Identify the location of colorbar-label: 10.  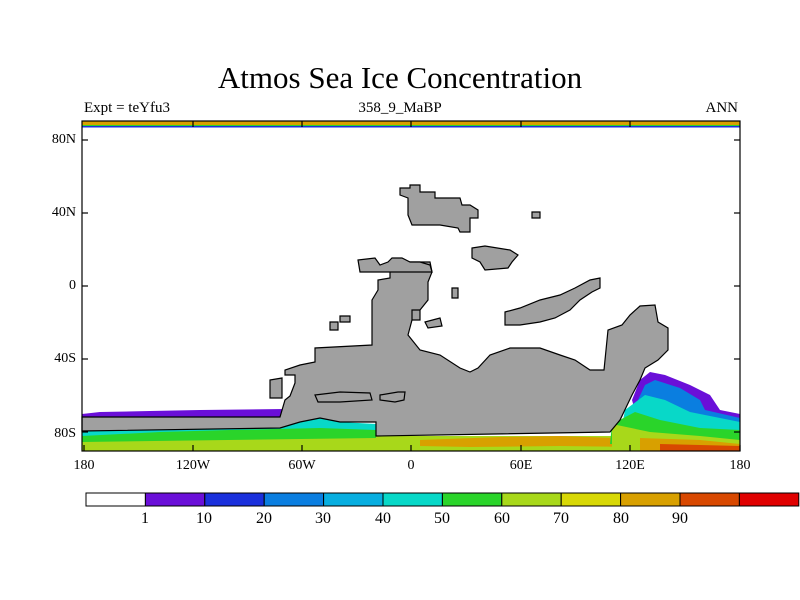
(204, 518).